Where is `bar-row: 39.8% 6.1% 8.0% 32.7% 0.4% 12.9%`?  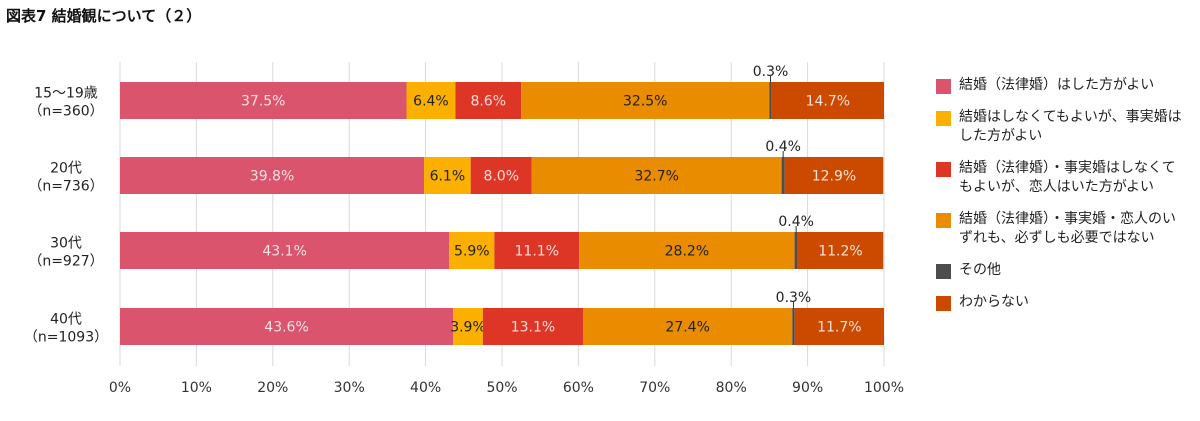 bar-row: 39.8% 6.1% 8.0% 32.7% 0.4% 12.9% is located at coordinates (502, 166).